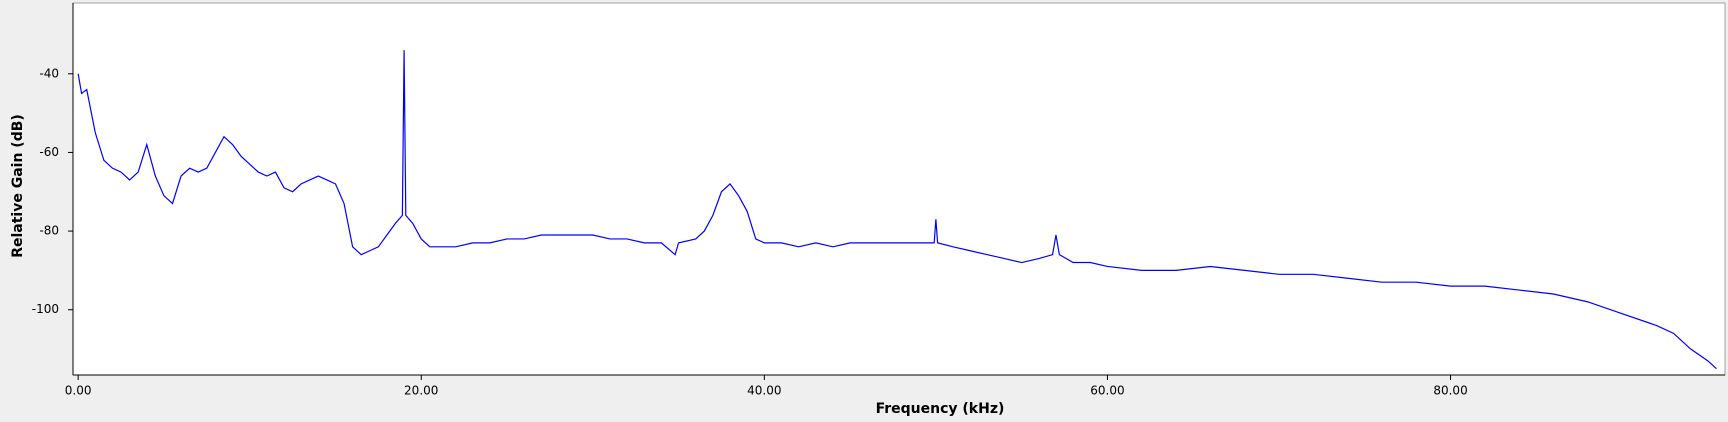  I want to click on x-tick-label: 20.00, so click(421, 391).